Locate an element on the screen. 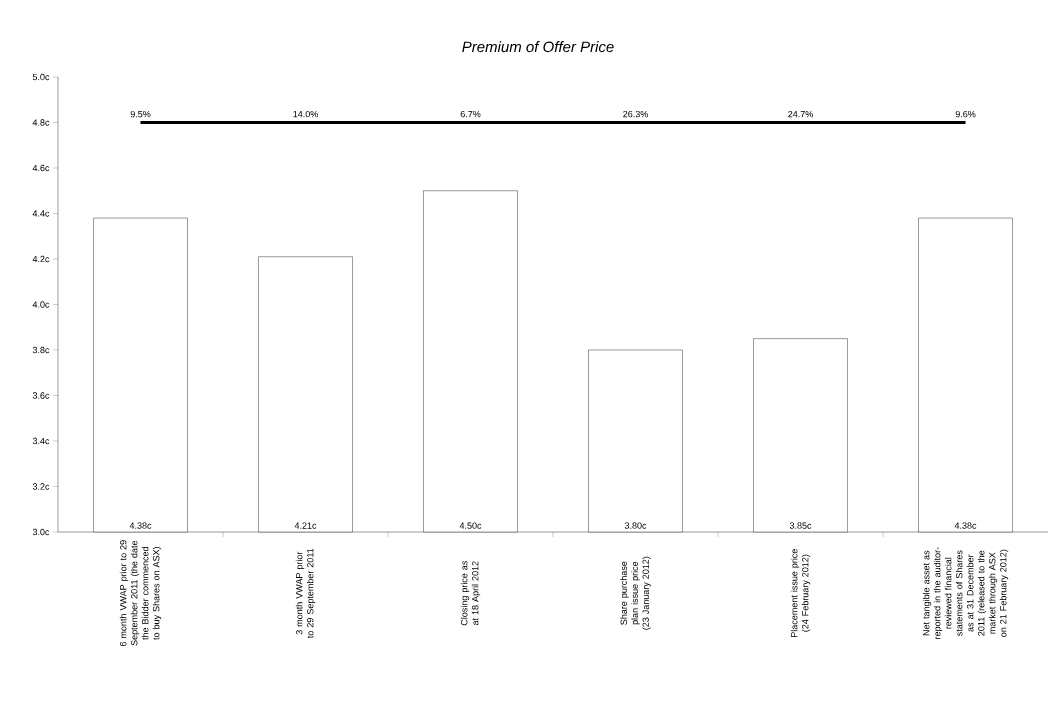  x-tick-label: Closing price as at 18 April 2012 is located at coordinates (470, 593).